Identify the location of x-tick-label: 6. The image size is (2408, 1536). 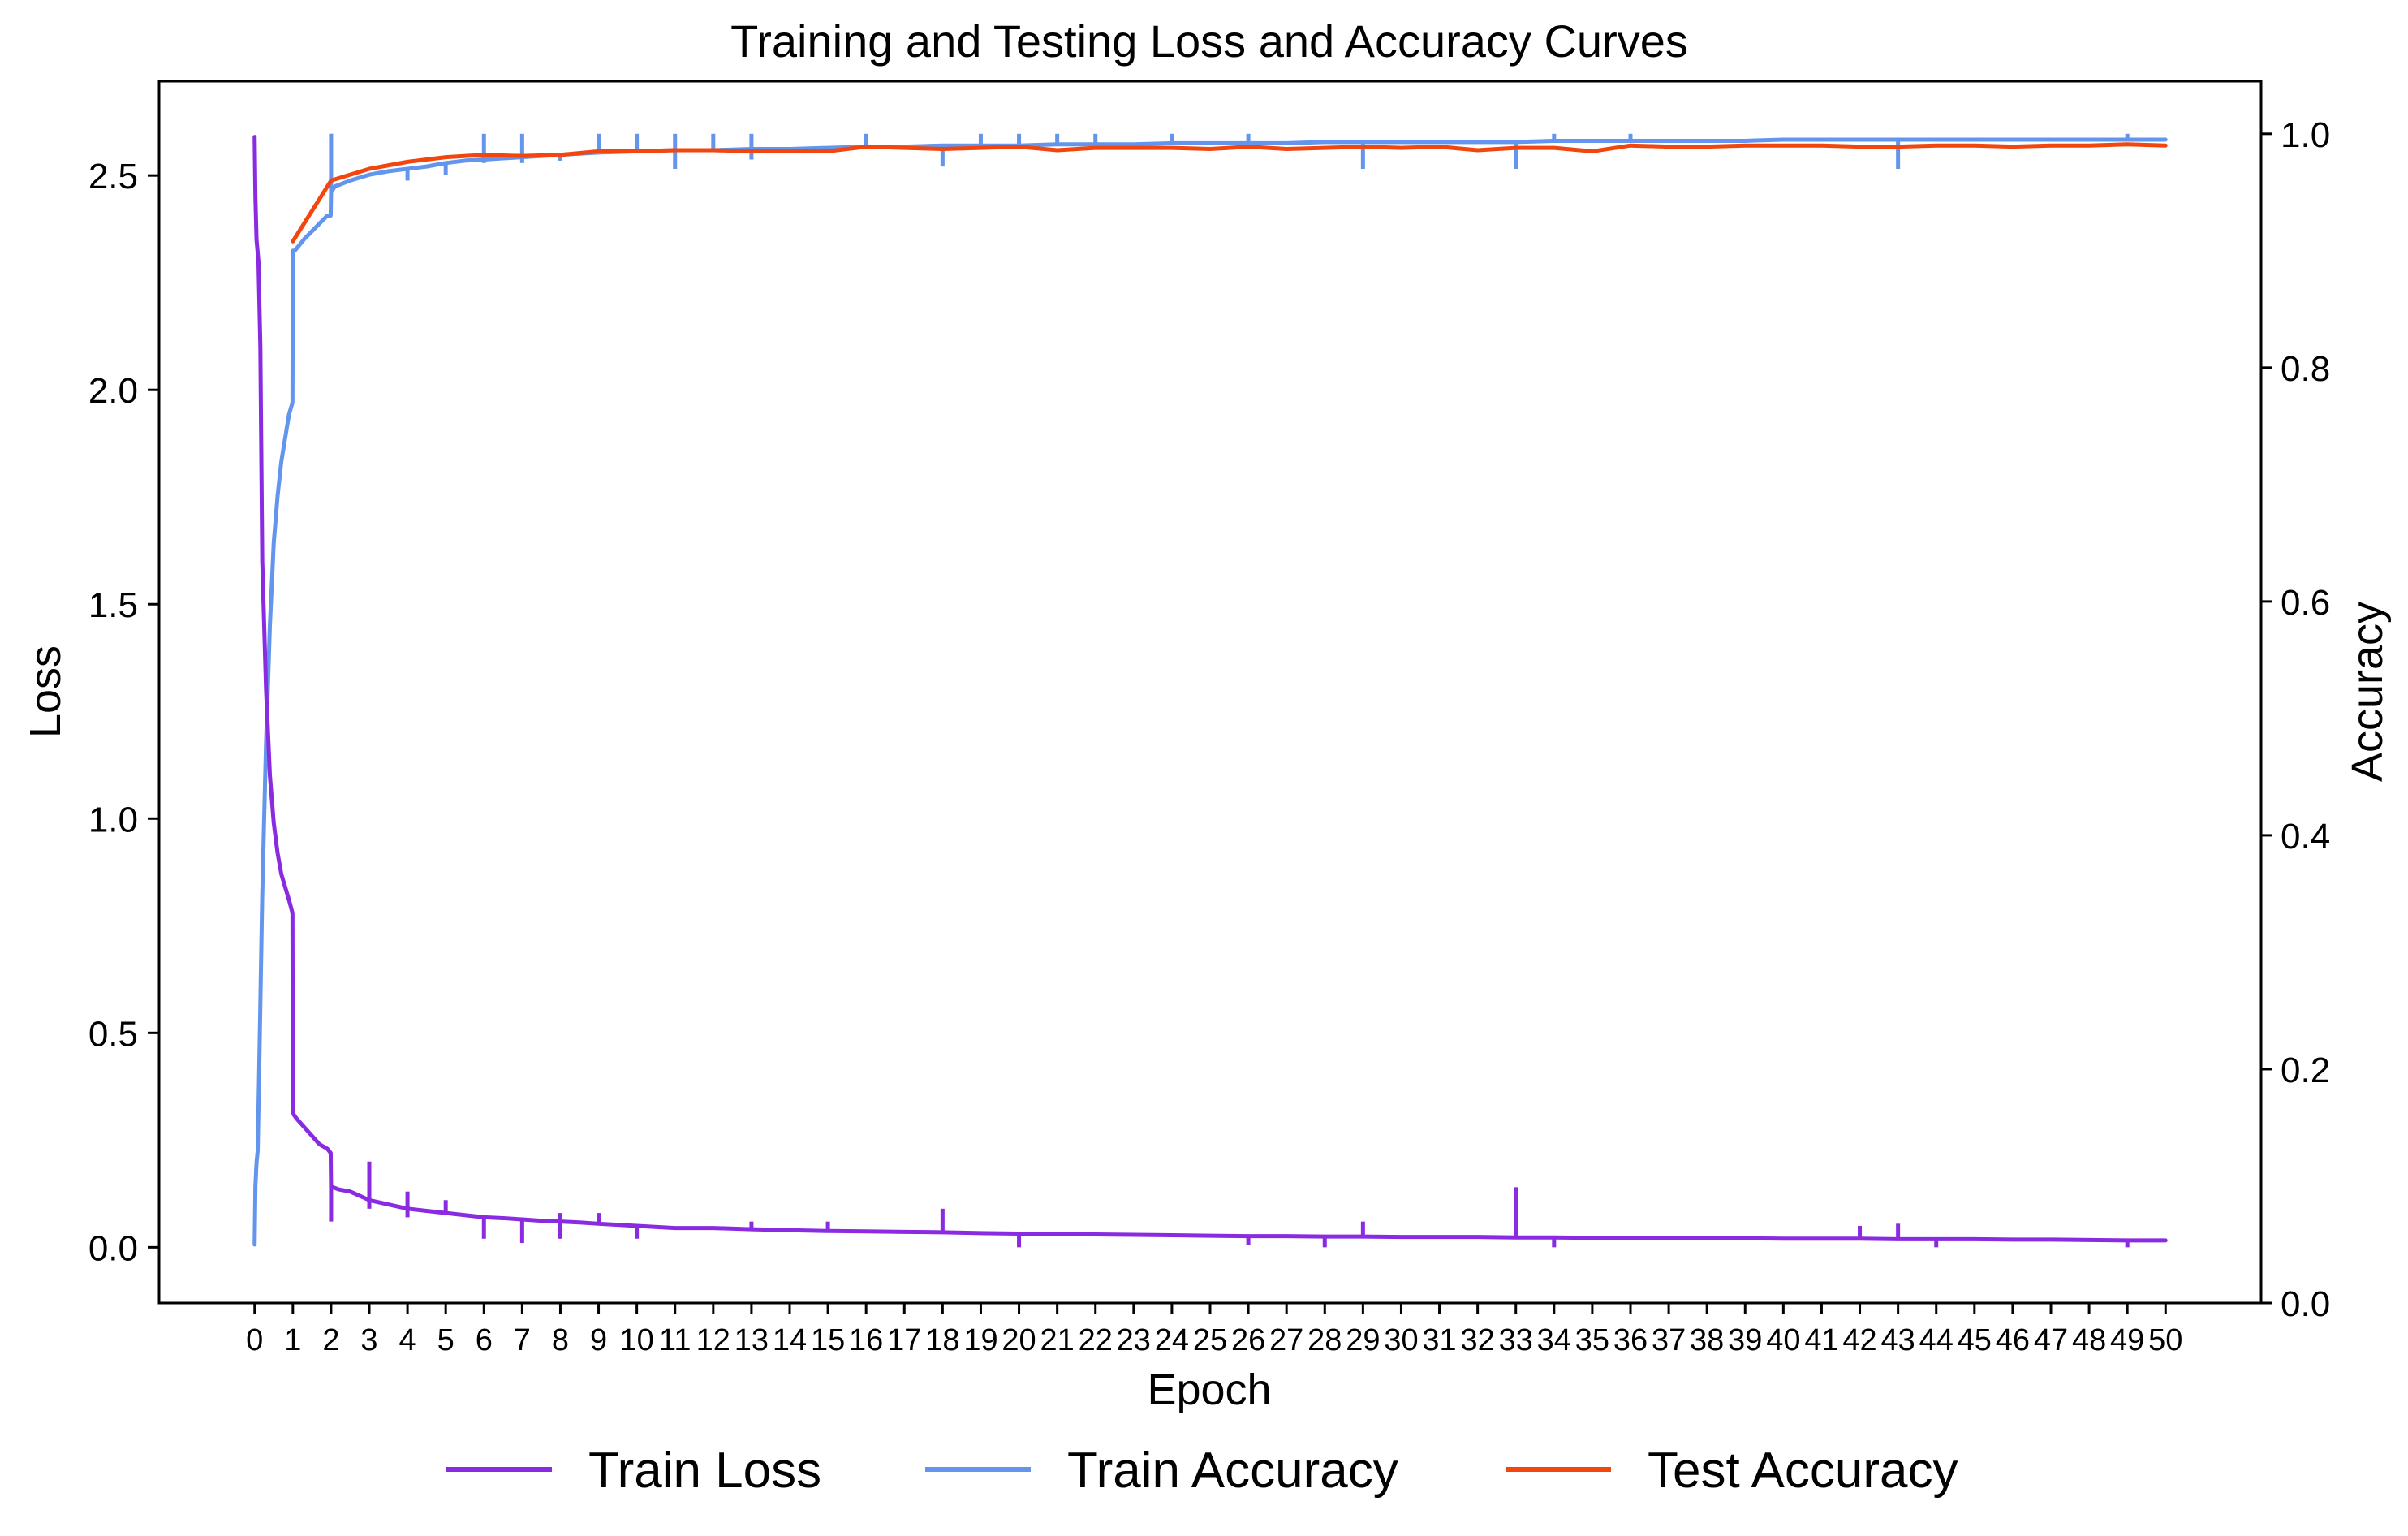
(485, 1340).